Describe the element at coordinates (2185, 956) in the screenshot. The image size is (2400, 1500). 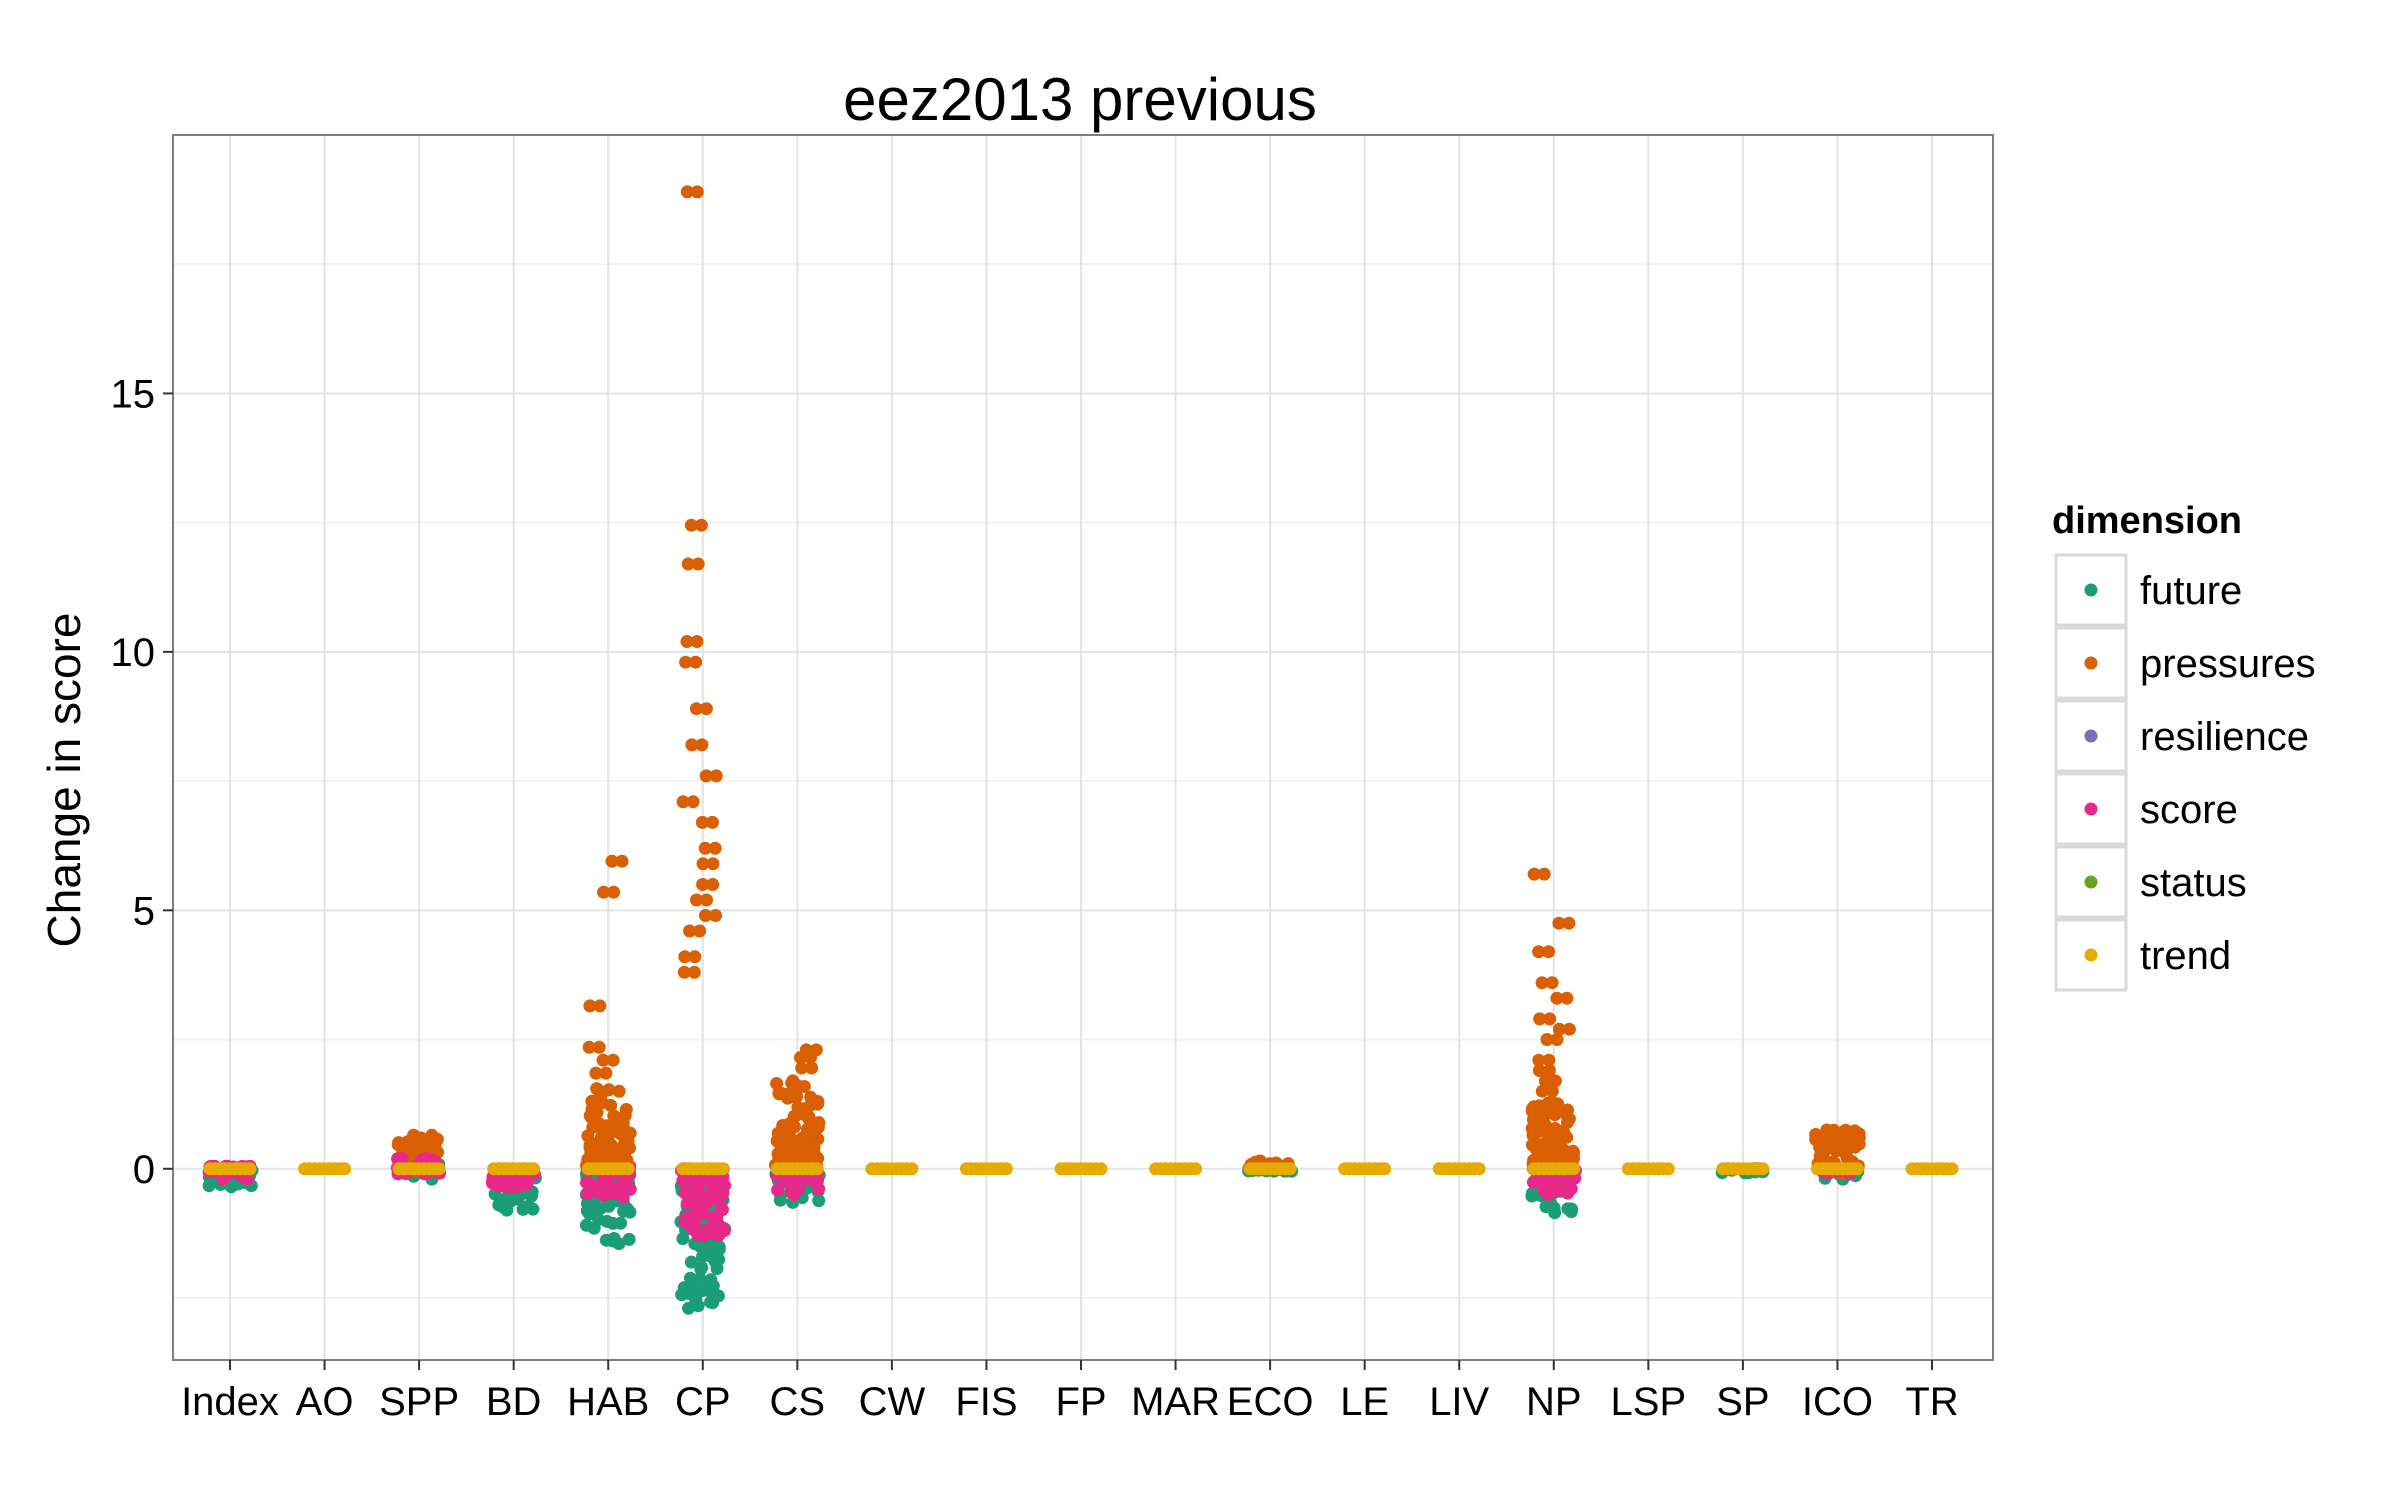
I see `legend-label: trend` at that location.